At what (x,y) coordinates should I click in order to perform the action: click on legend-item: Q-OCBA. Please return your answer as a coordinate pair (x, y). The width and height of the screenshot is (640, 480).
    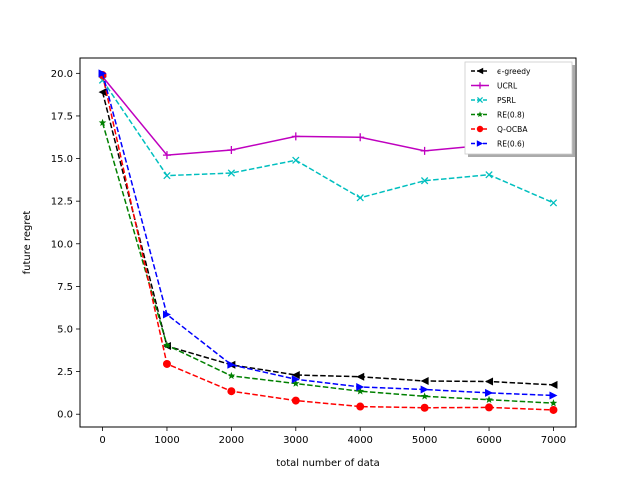
    Looking at the image, I should click on (499, 129).